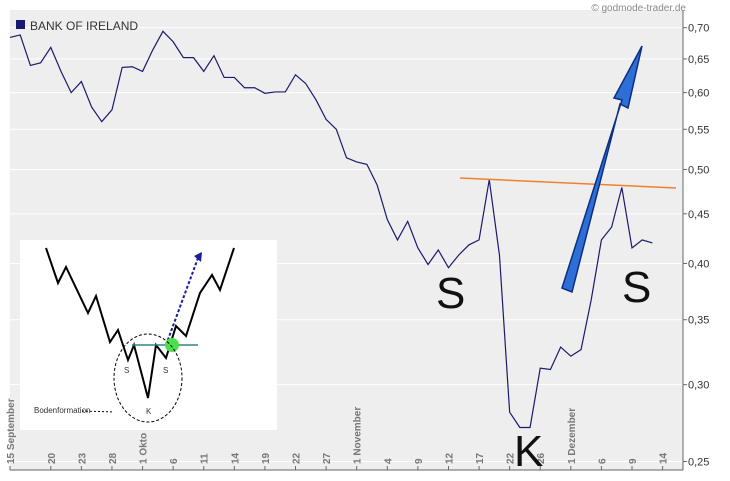 The width and height of the screenshot is (730, 481). Describe the element at coordinates (698, 170) in the screenshot. I see `y-tick-label: 0,50` at that location.